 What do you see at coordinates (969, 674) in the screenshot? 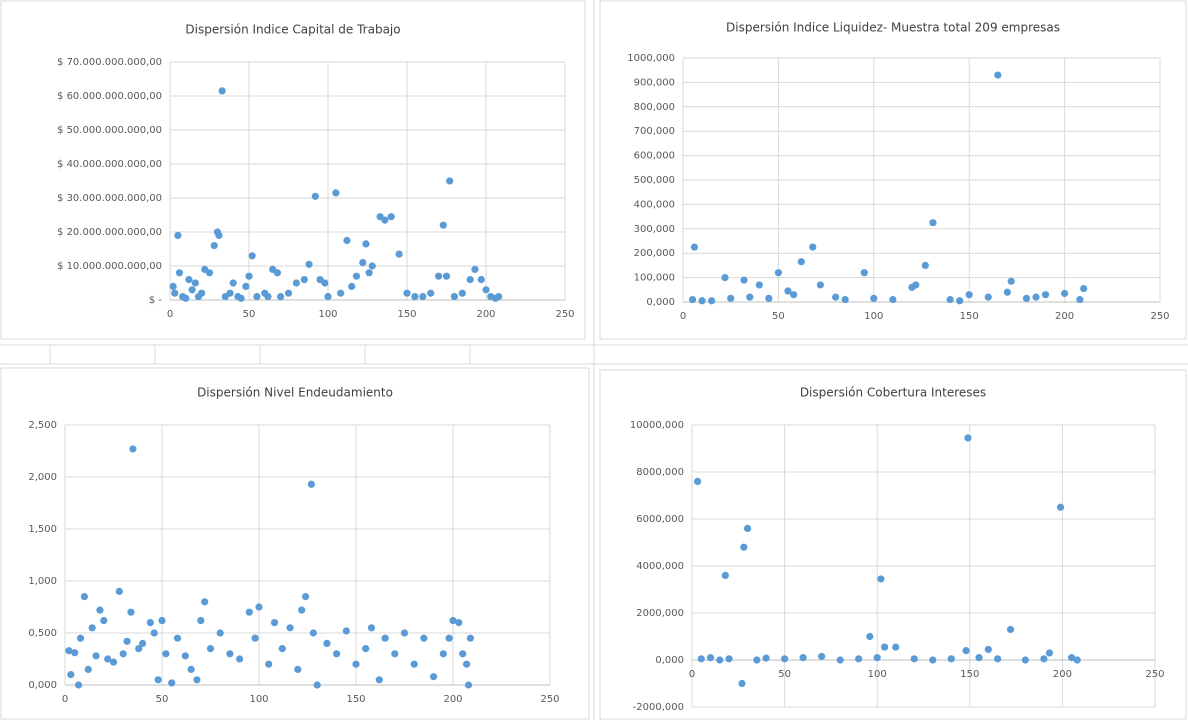
I see `x-tick-label: 150` at bounding box center [969, 674].